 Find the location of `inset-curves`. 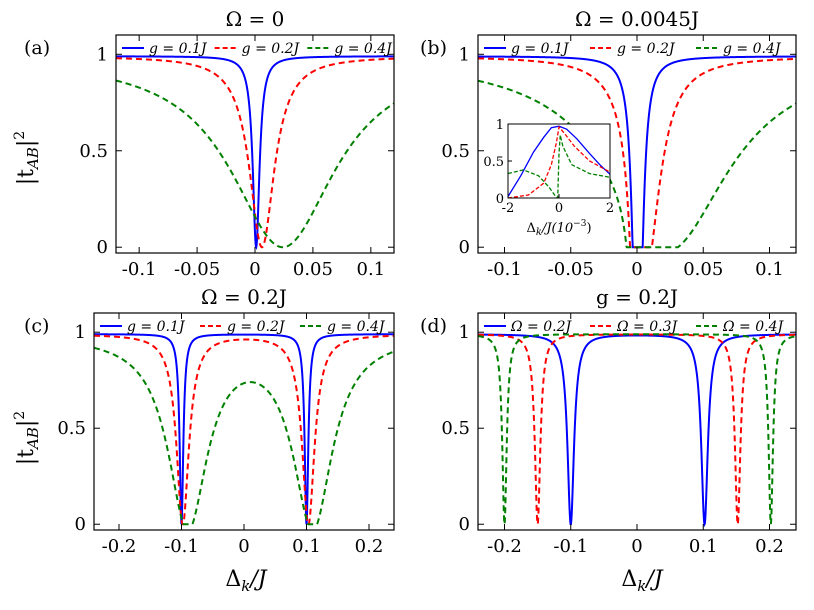

inset-curves is located at coordinates (559, 161).